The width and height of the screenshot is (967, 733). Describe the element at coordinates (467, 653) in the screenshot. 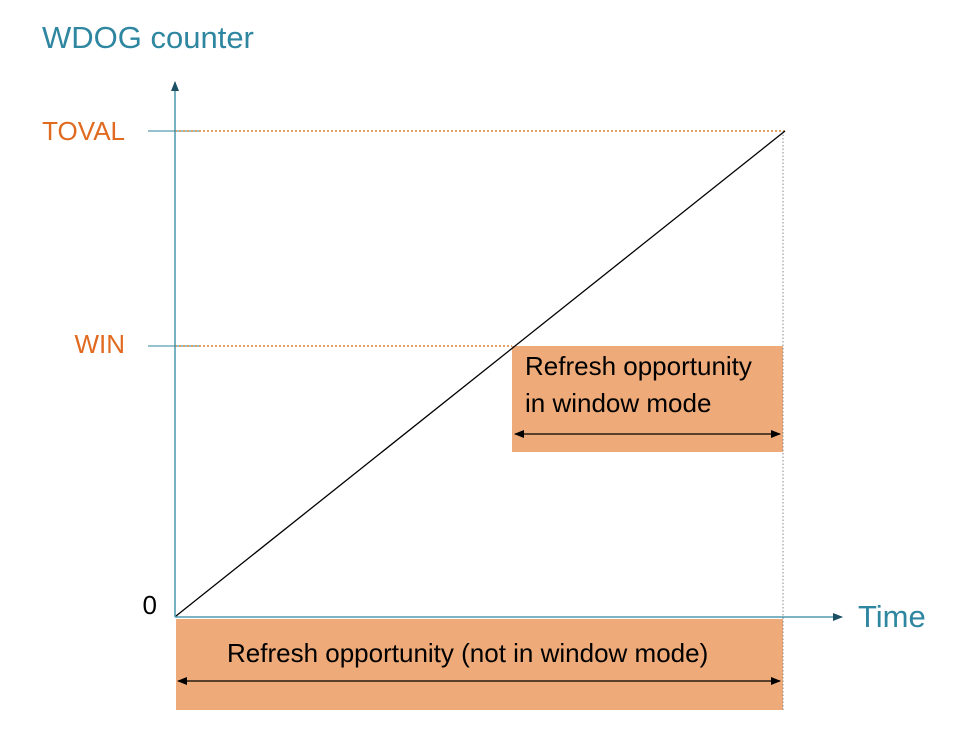

I see `not-window-mode-label: Refresh opportunity (not in window mode)` at that location.